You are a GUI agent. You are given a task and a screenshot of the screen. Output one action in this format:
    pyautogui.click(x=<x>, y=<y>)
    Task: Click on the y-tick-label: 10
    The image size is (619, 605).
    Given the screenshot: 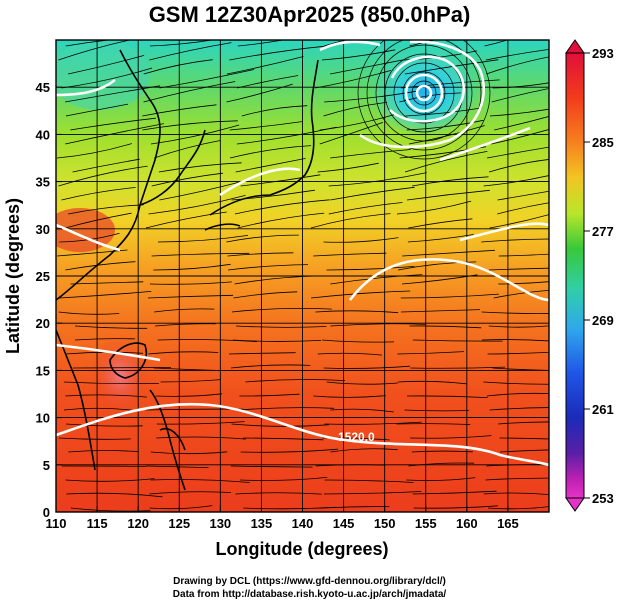 What is the action you would take?
    pyautogui.click(x=43, y=418)
    